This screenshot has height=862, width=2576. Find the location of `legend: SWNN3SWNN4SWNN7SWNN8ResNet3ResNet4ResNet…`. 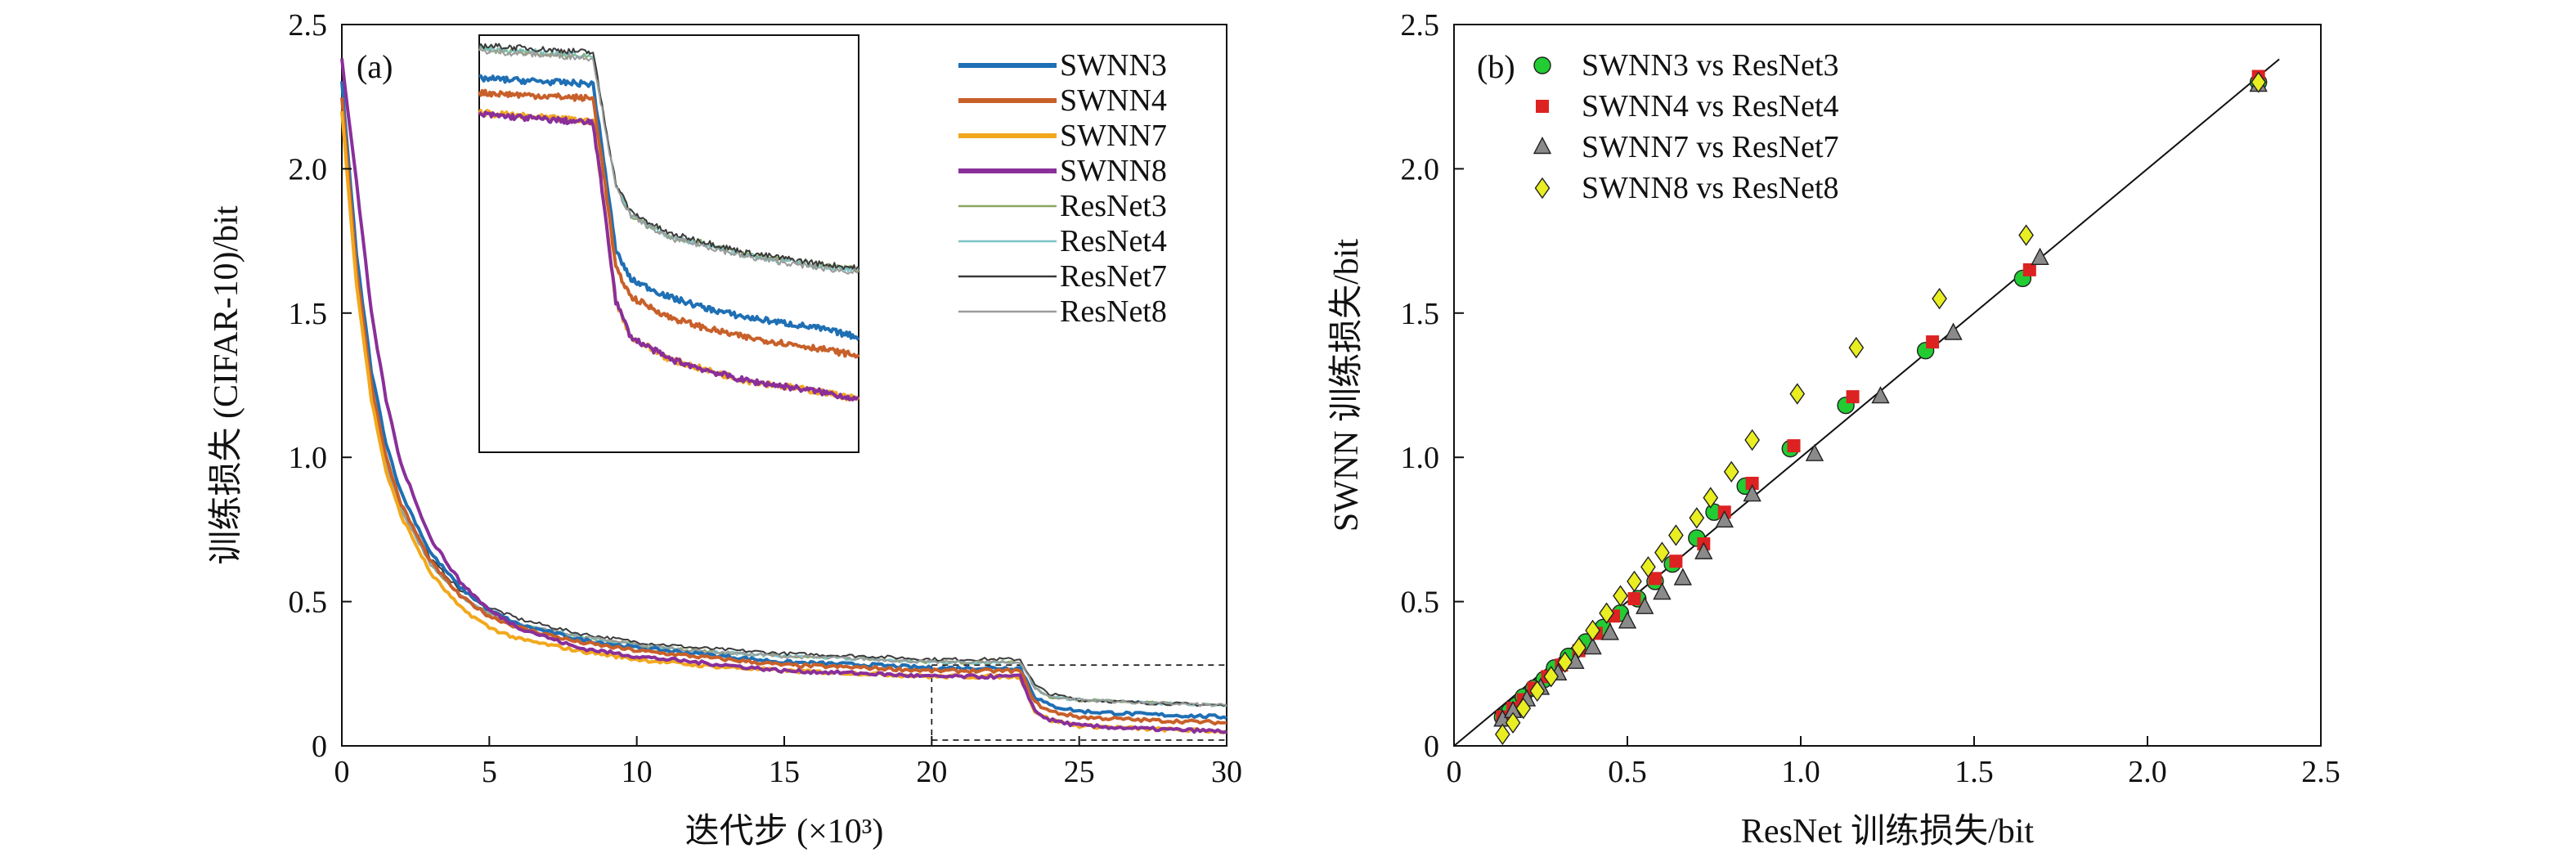

legend: SWNN3SWNN4SWNN7SWNN8ResNet3ResNet4ResNet… is located at coordinates (1062, 188).